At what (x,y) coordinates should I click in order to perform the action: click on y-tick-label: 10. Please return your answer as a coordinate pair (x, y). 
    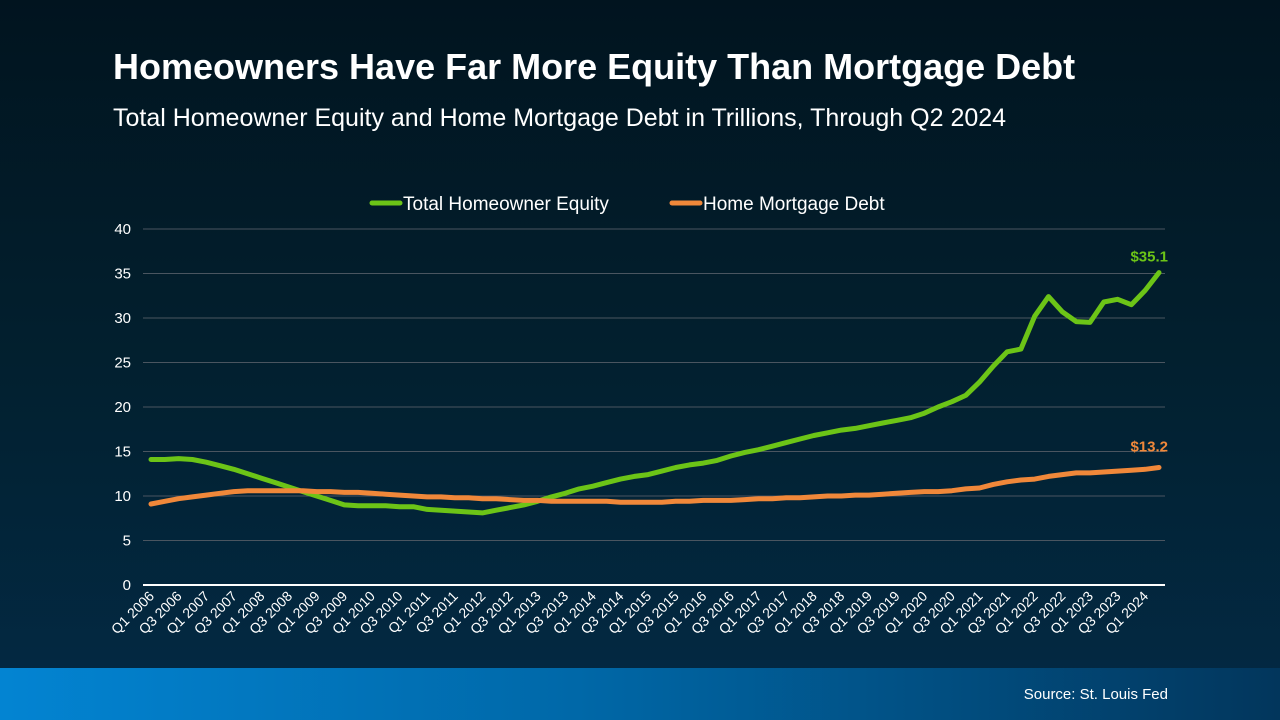
    Looking at the image, I should click on (122, 496).